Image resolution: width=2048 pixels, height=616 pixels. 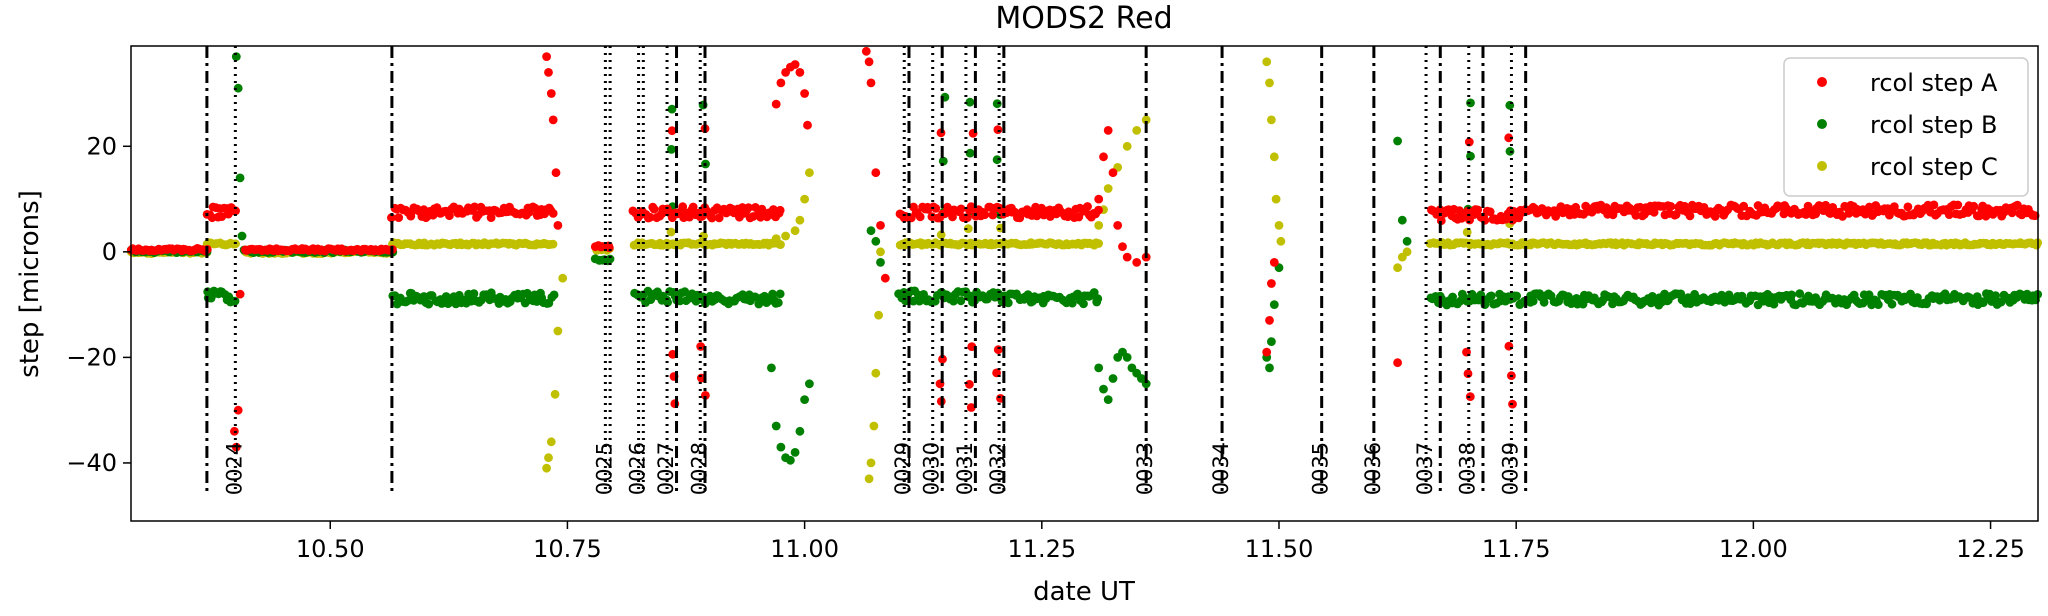 I want to click on run-marker-label: 0032, so click(x=998, y=468).